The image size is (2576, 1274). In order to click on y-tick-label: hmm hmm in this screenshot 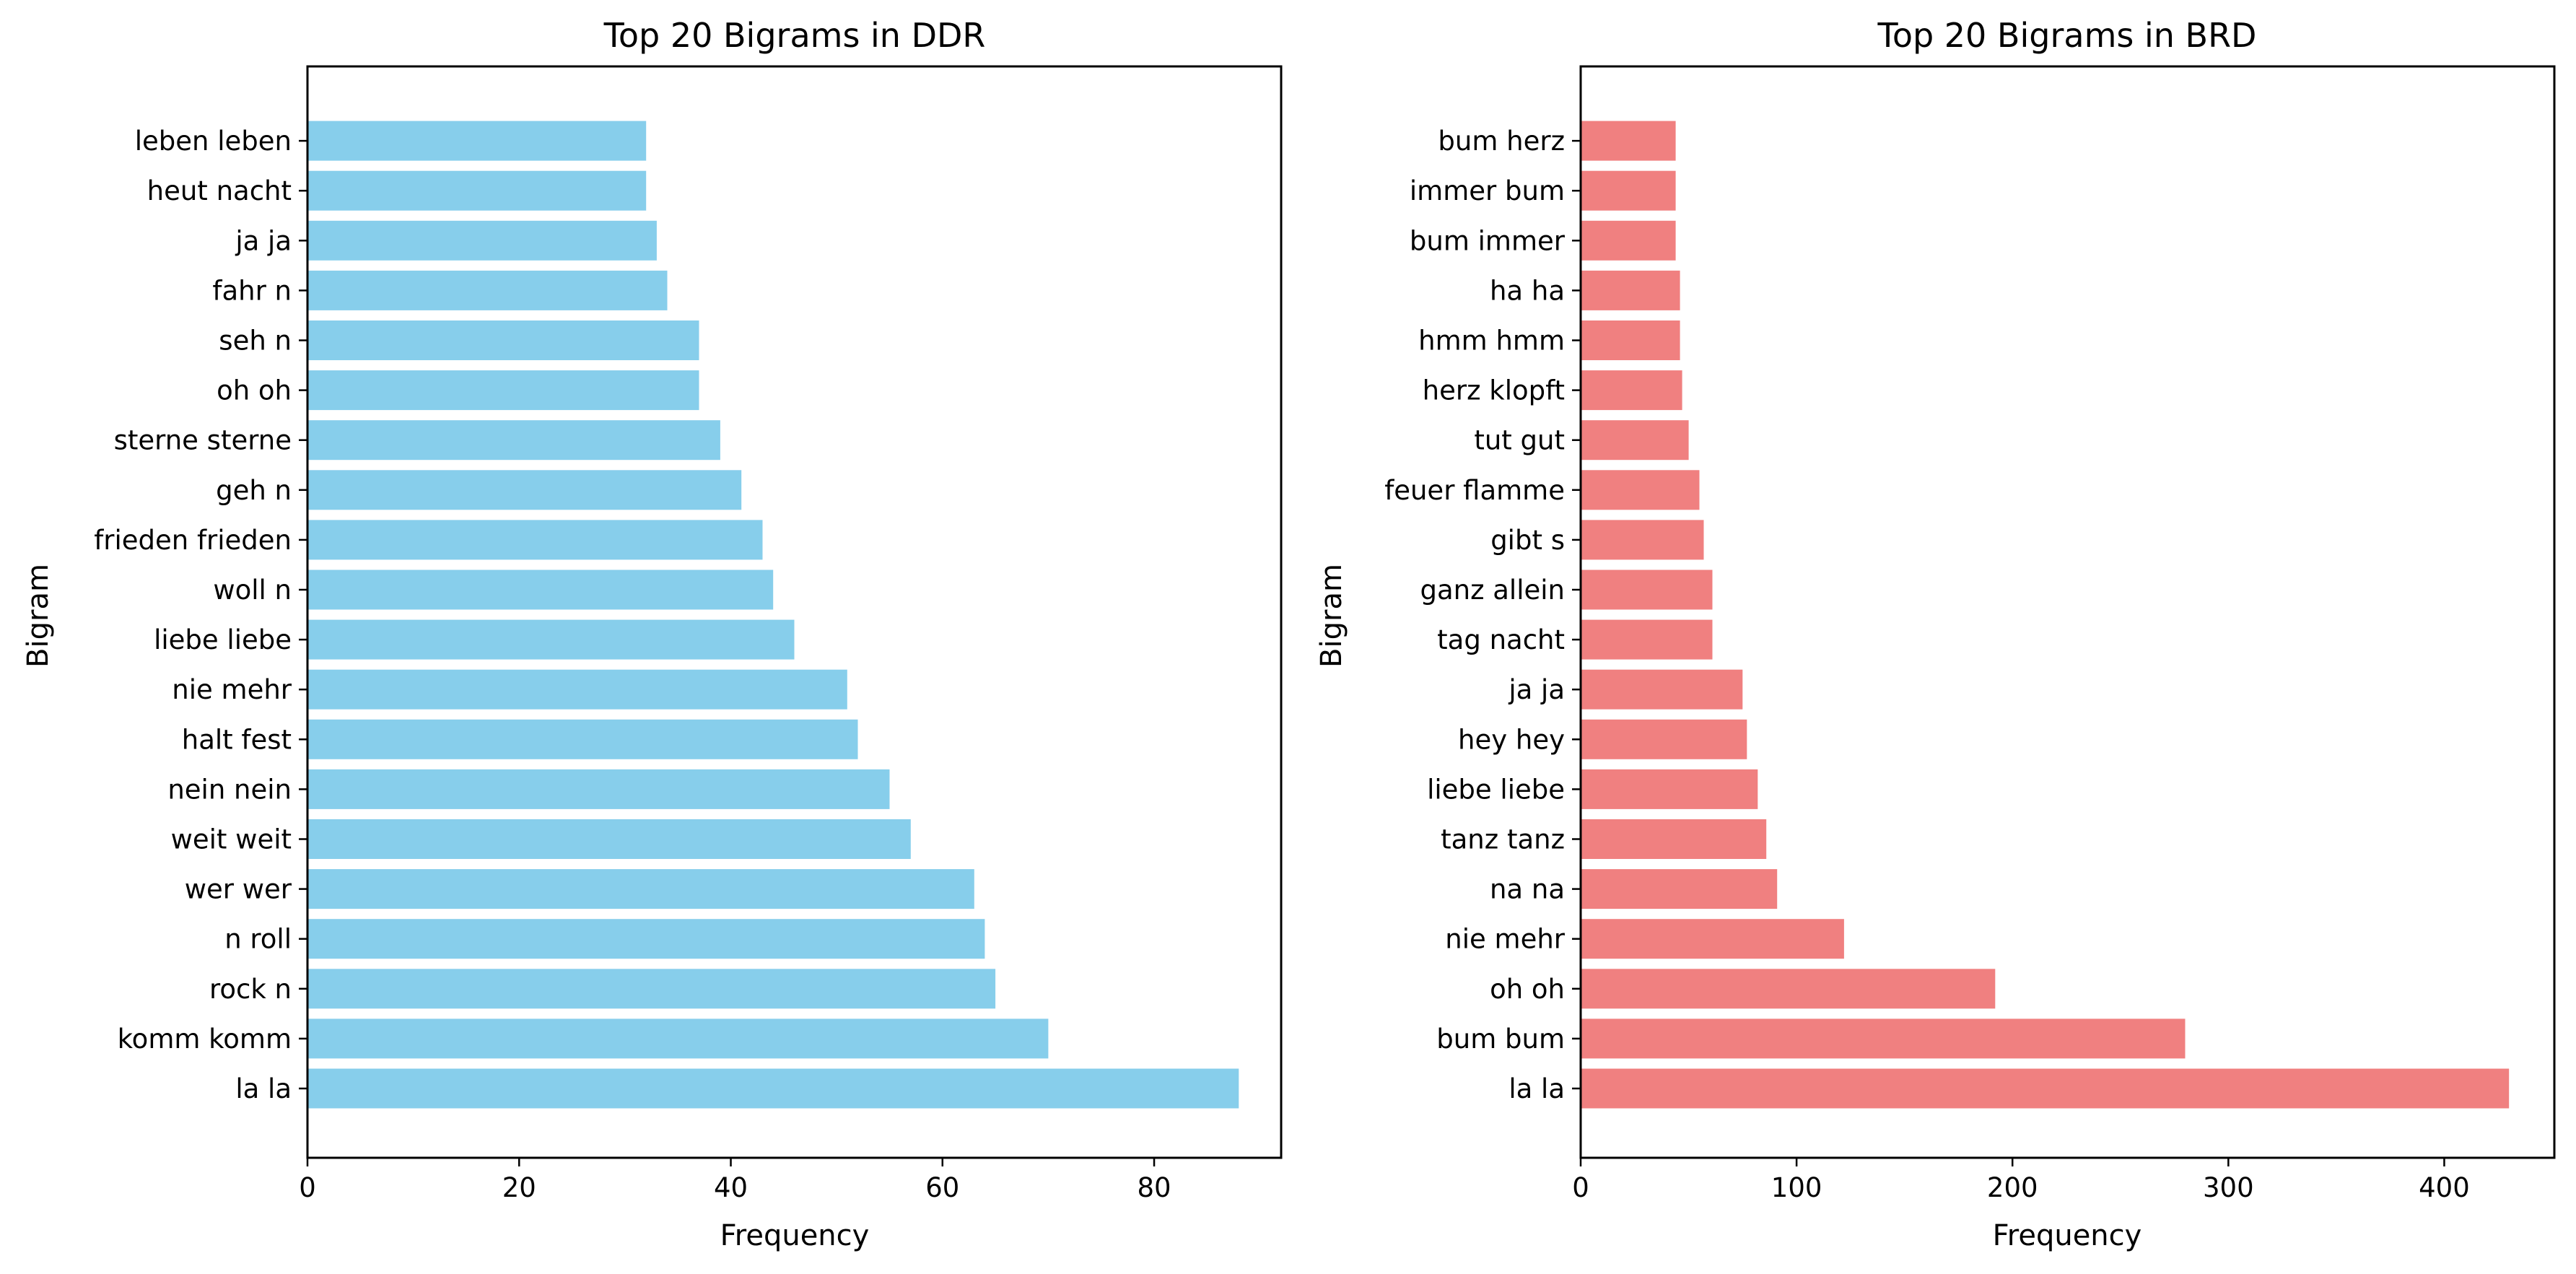, I will do `click(1491, 342)`.